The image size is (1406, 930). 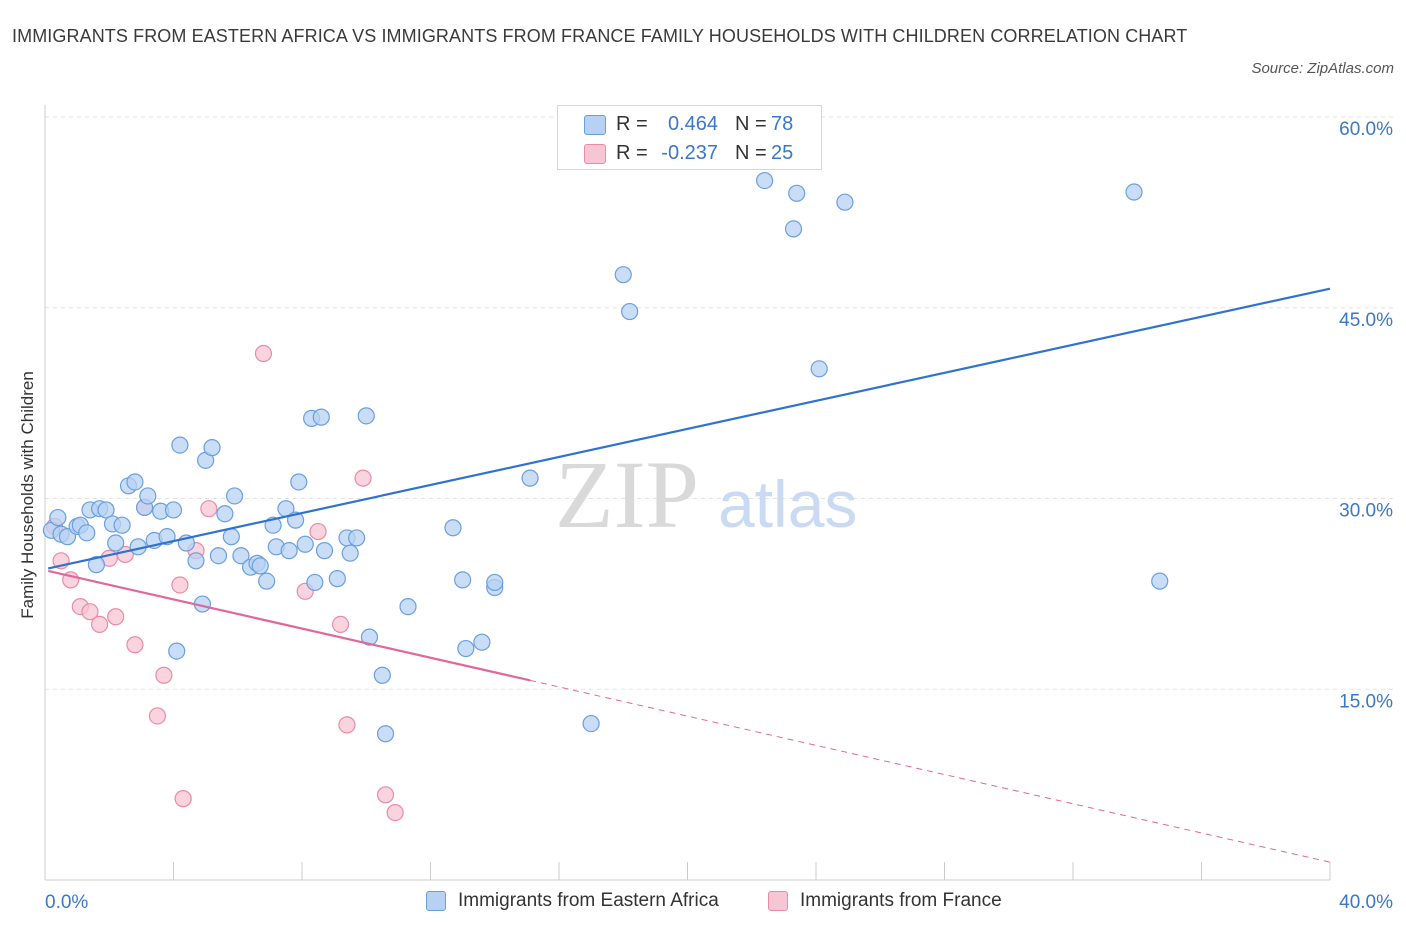 I want to click on bottom-legend-swatch-pink, so click(x=778, y=901).